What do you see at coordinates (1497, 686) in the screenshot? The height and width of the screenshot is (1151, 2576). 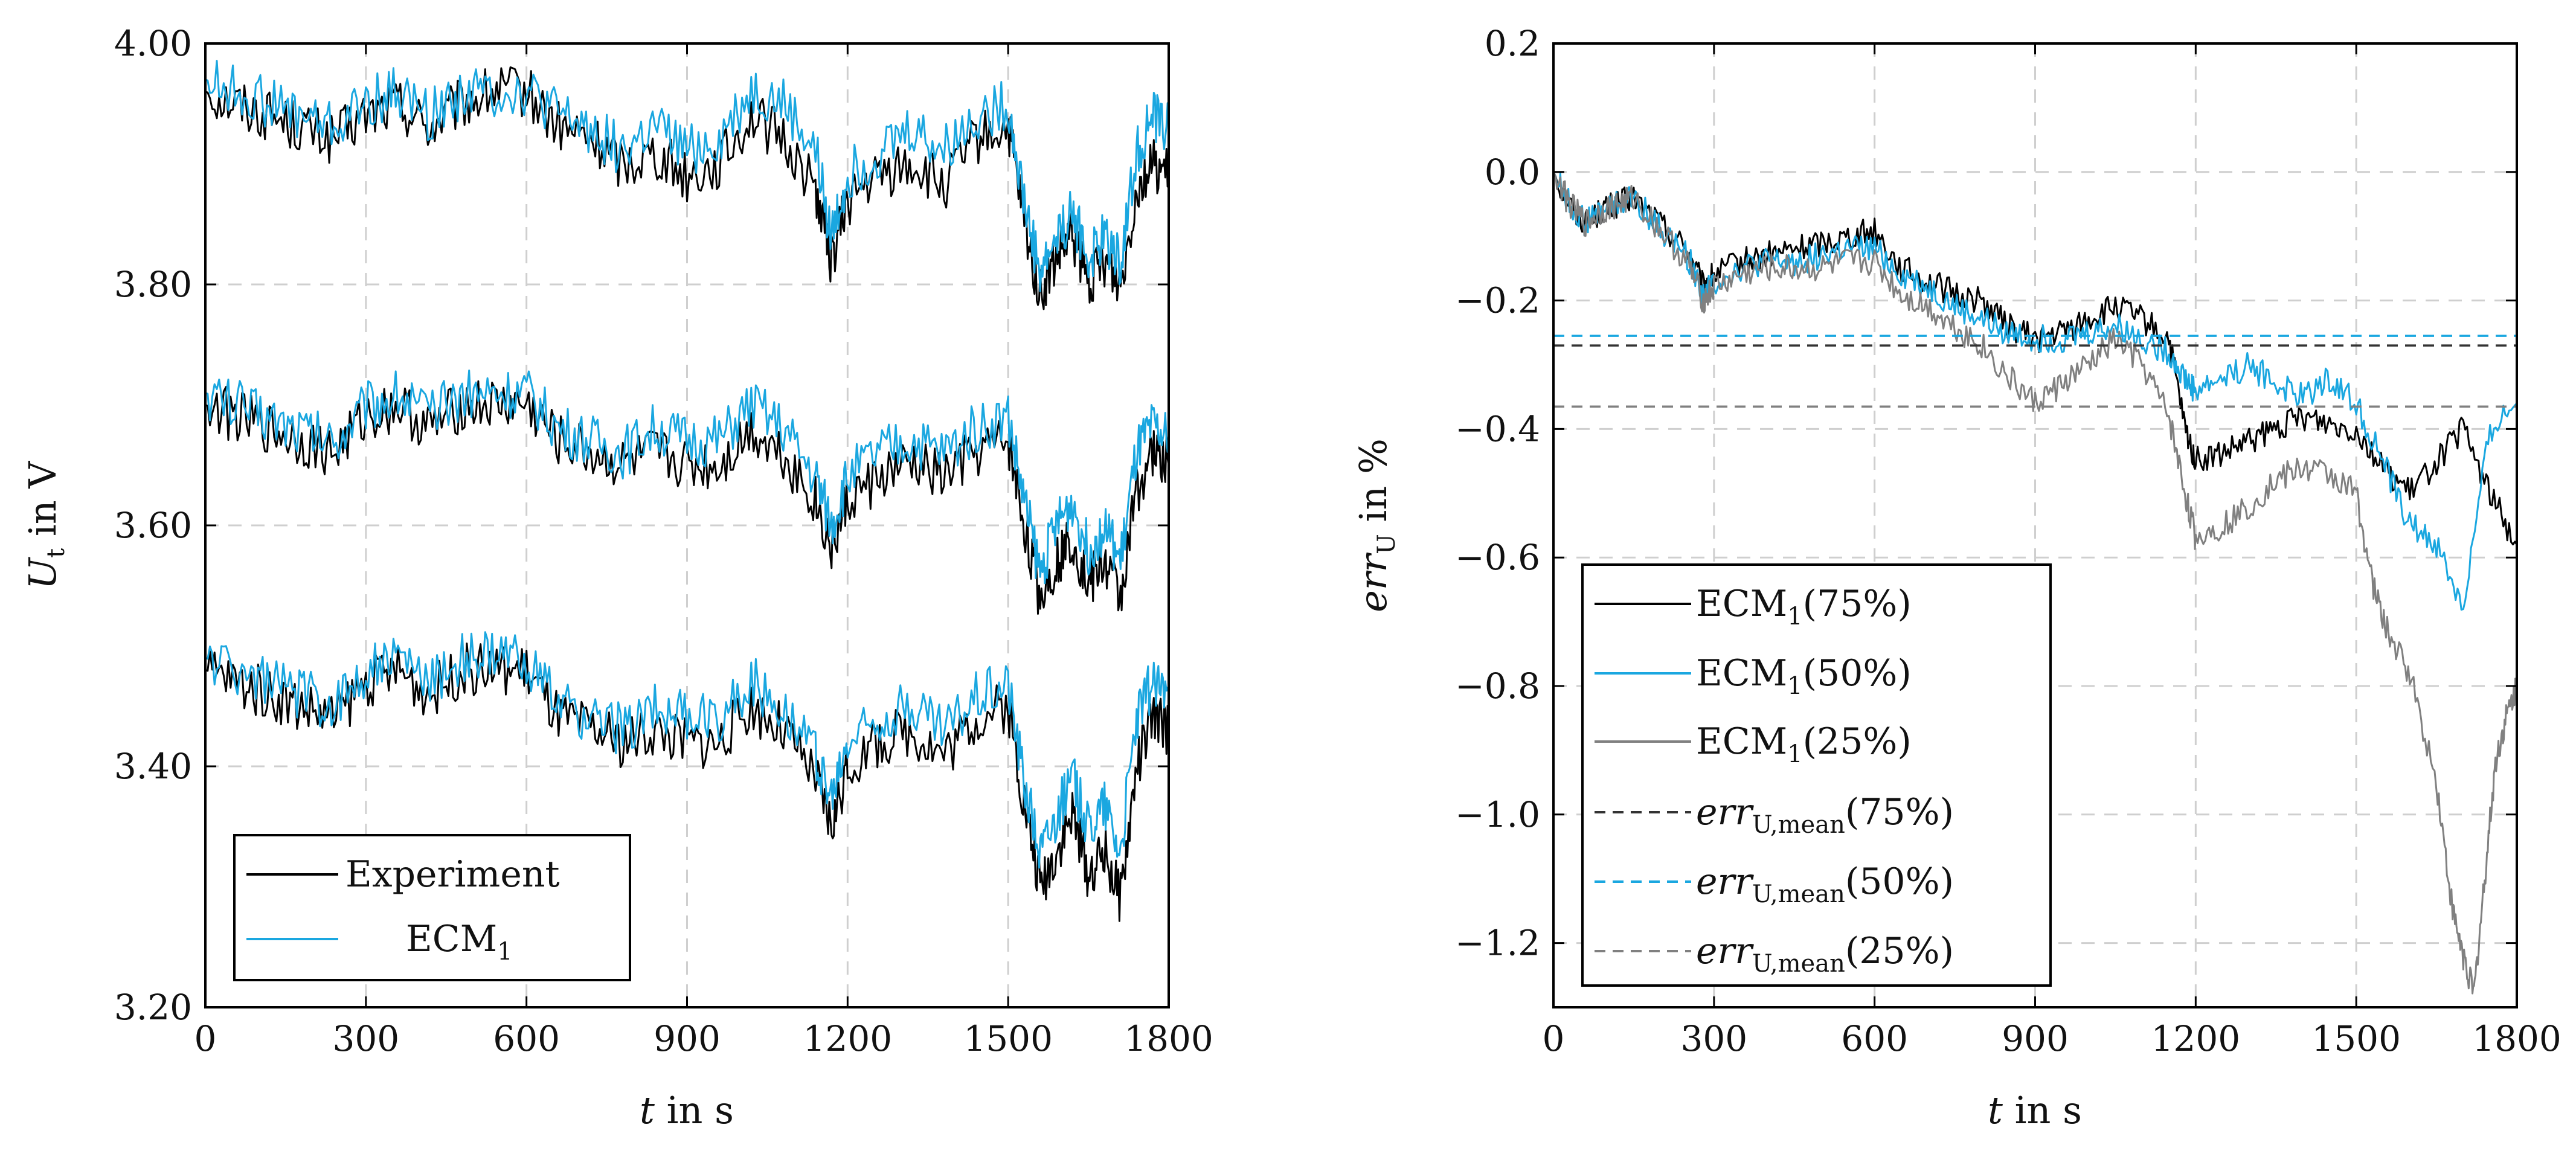 I see `right-ytick-label: −0.8` at bounding box center [1497, 686].